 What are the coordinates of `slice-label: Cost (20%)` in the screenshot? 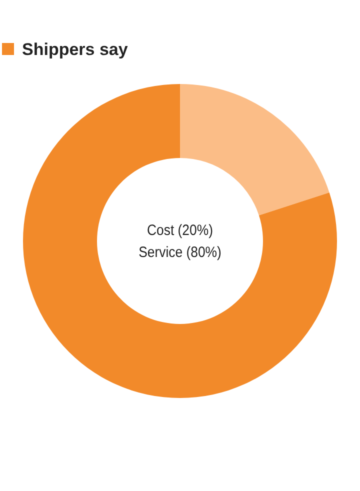 It's located at (180, 229).